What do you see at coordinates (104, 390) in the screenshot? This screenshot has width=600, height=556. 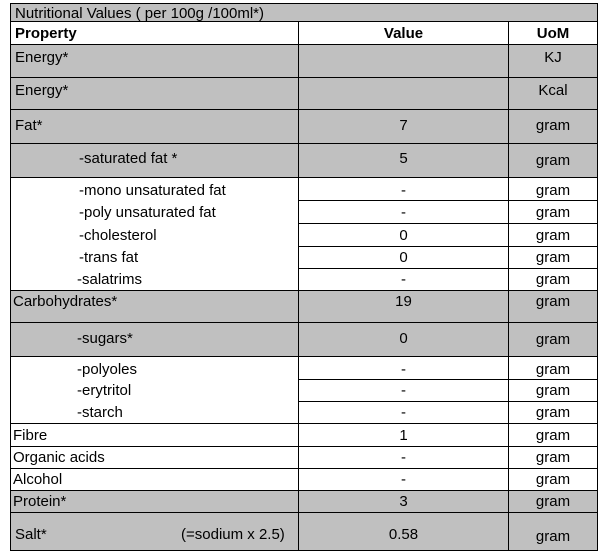 I see `row-property: -erytritol` at bounding box center [104, 390].